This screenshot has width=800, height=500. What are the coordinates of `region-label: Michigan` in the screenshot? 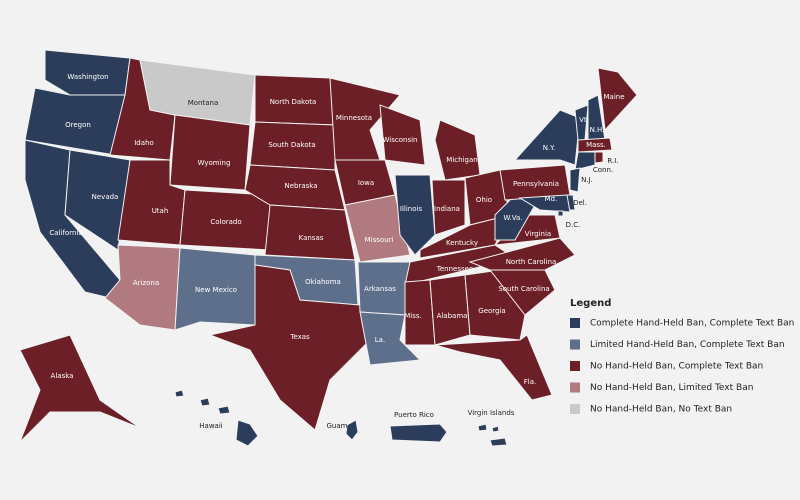 It's located at (461, 160).